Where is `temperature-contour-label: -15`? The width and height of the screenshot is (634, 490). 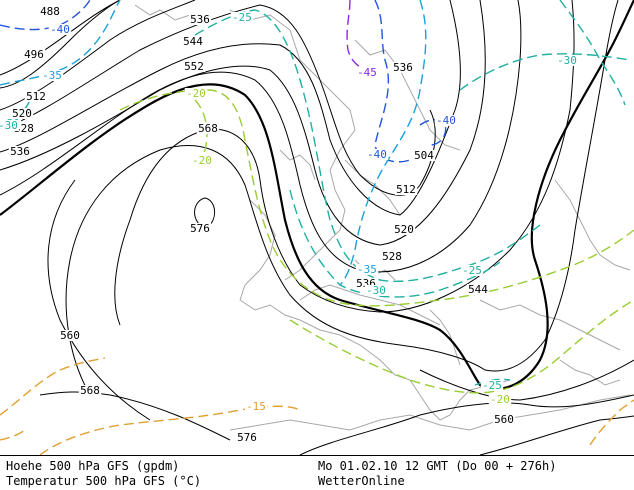 temperature-contour-label: -15 is located at coordinates (256, 406).